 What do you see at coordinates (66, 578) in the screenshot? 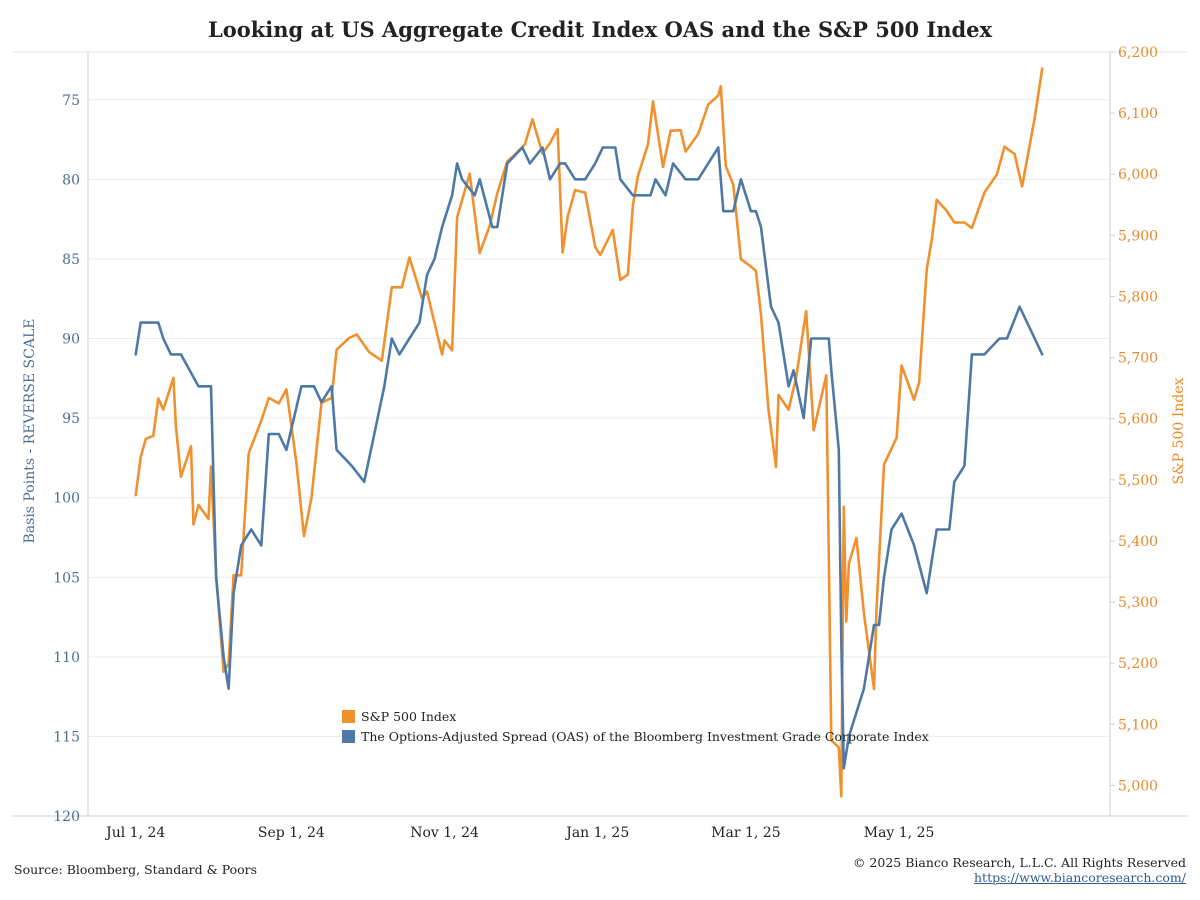
I see `left-tick-label: 105` at bounding box center [66, 578].